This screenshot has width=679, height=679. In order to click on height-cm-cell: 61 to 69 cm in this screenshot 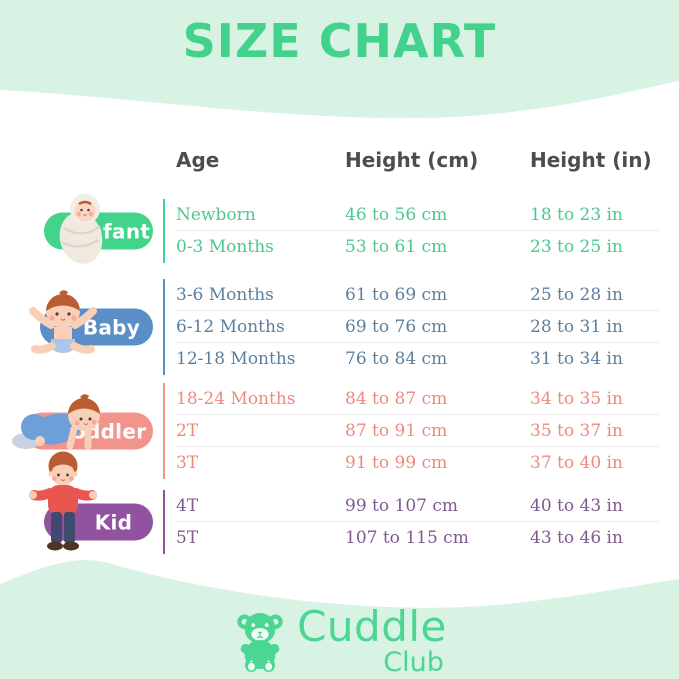, I will do `click(396, 294)`.